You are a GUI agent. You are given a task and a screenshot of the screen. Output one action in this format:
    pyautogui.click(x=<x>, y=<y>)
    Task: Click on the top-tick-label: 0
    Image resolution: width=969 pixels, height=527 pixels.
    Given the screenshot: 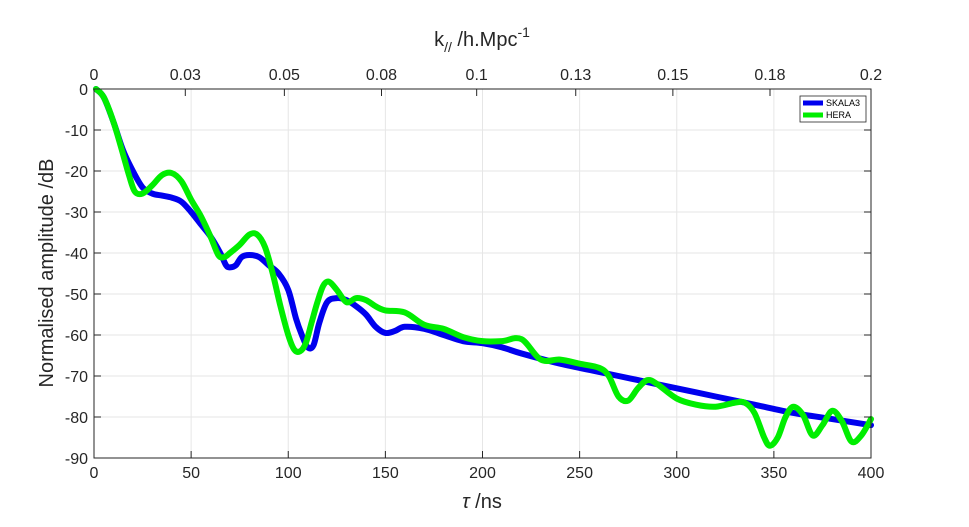 What is the action you would take?
    pyautogui.click(x=94, y=75)
    